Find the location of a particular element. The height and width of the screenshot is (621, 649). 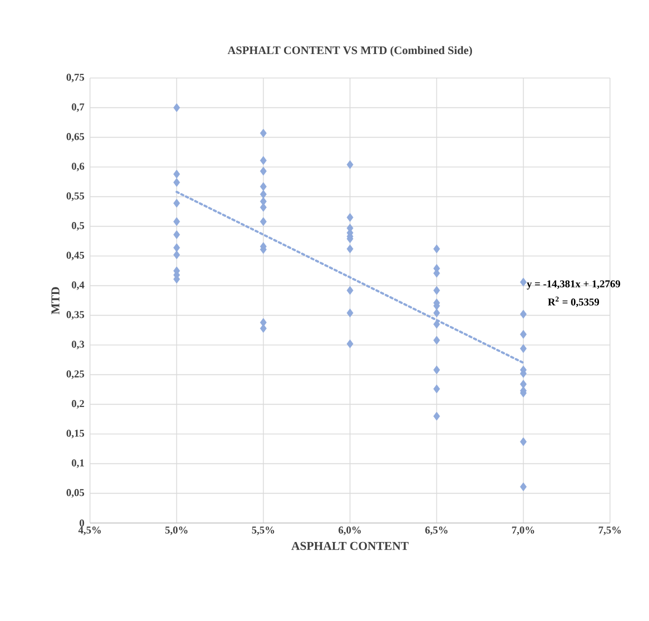

chart-title: ASPHALT CONTENT VS MTD (Combined Side) is located at coordinates (350, 51).